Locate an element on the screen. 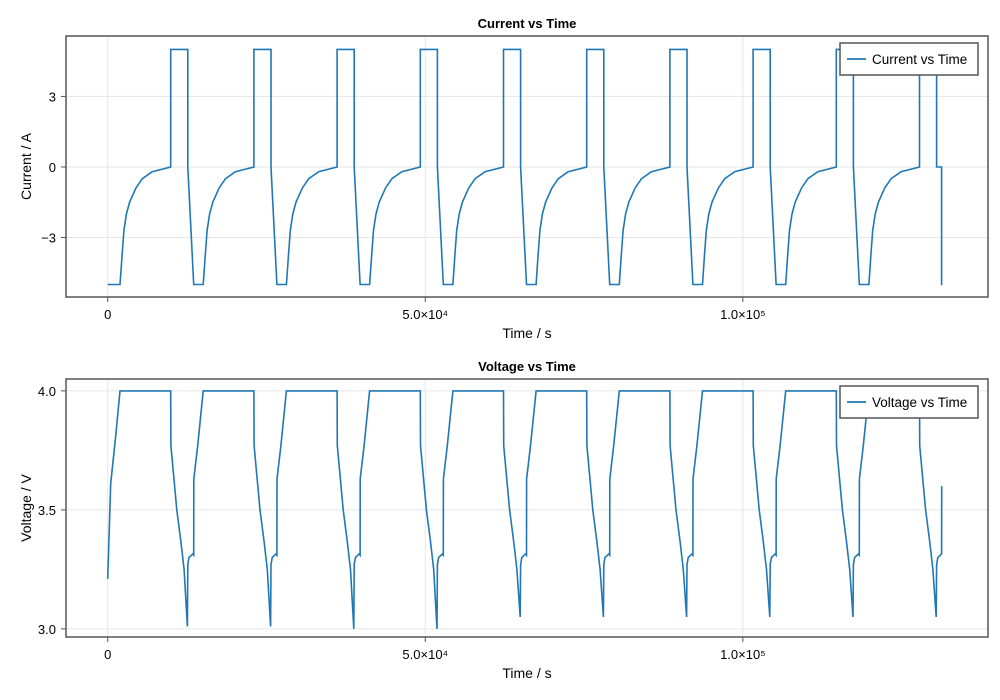 The image size is (1000, 700). chart-title: Current vs Time is located at coordinates (527, 23).